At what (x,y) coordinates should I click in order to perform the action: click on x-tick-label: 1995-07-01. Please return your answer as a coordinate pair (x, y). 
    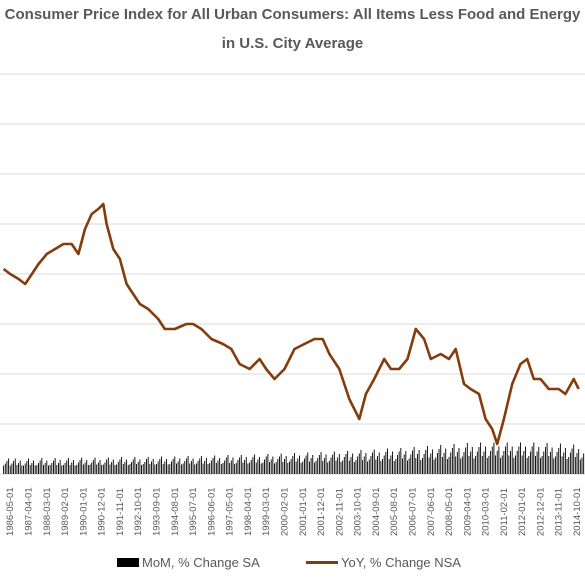
    Looking at the image, I should click on (193, 511).